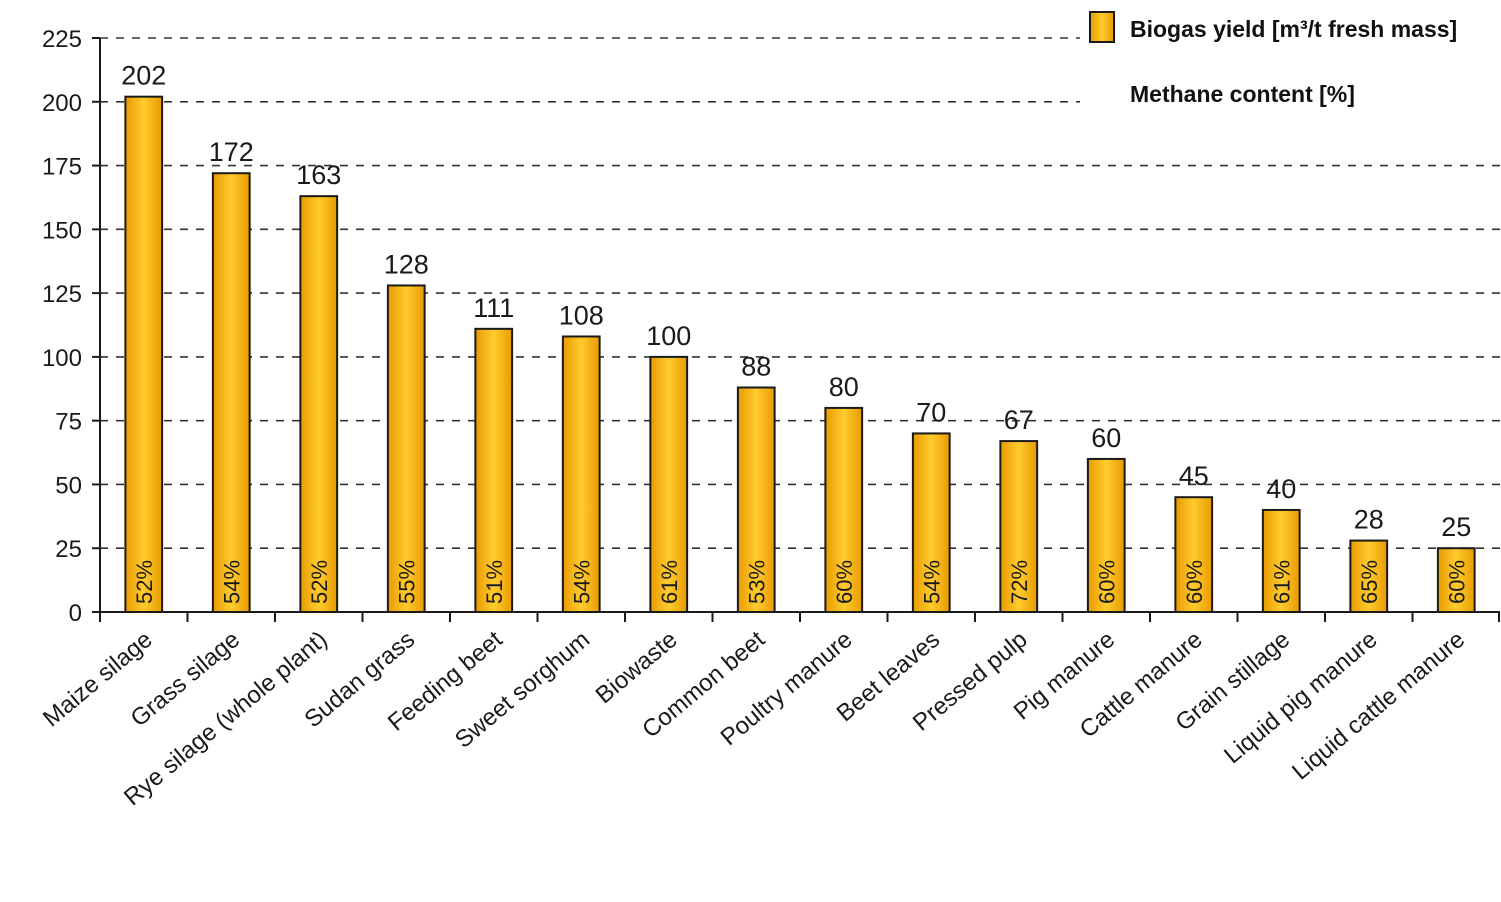  I want to click on bar-value-label: 108, so click(581, 315).